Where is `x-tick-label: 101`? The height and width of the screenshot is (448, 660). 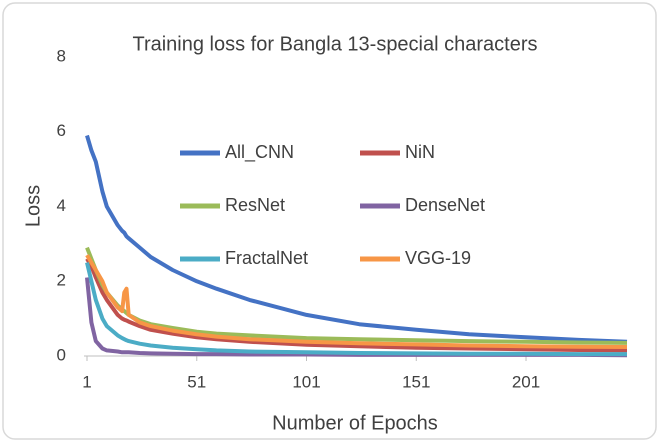 x-tick-label: 101 is located at coordinates (306, 381).